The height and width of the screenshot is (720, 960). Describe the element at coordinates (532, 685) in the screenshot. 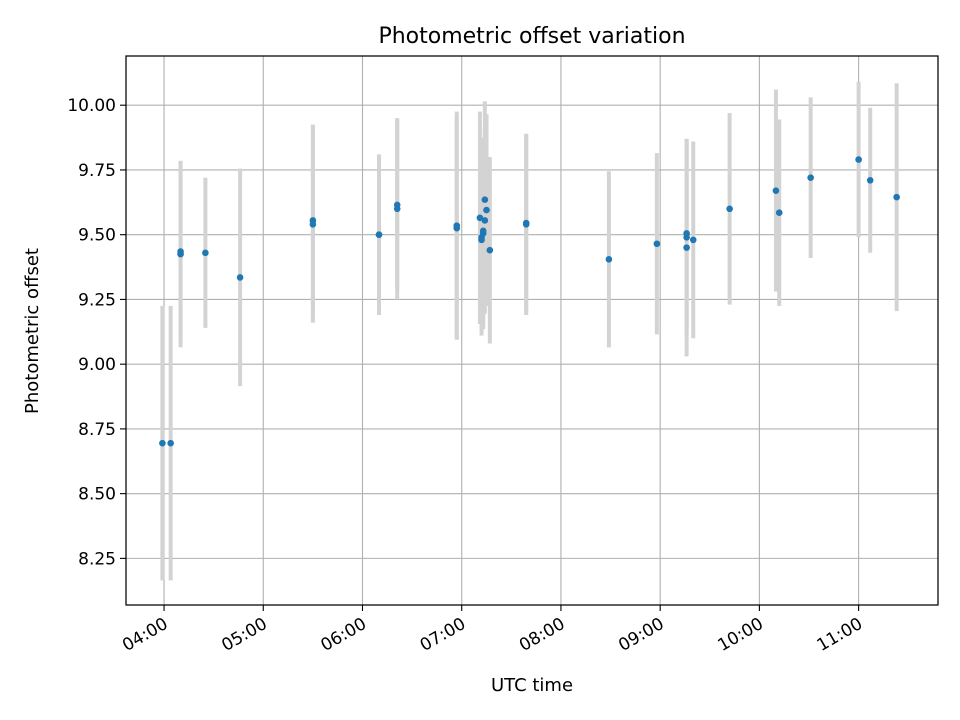

I see `x-axis-label: UTC time` at that location.